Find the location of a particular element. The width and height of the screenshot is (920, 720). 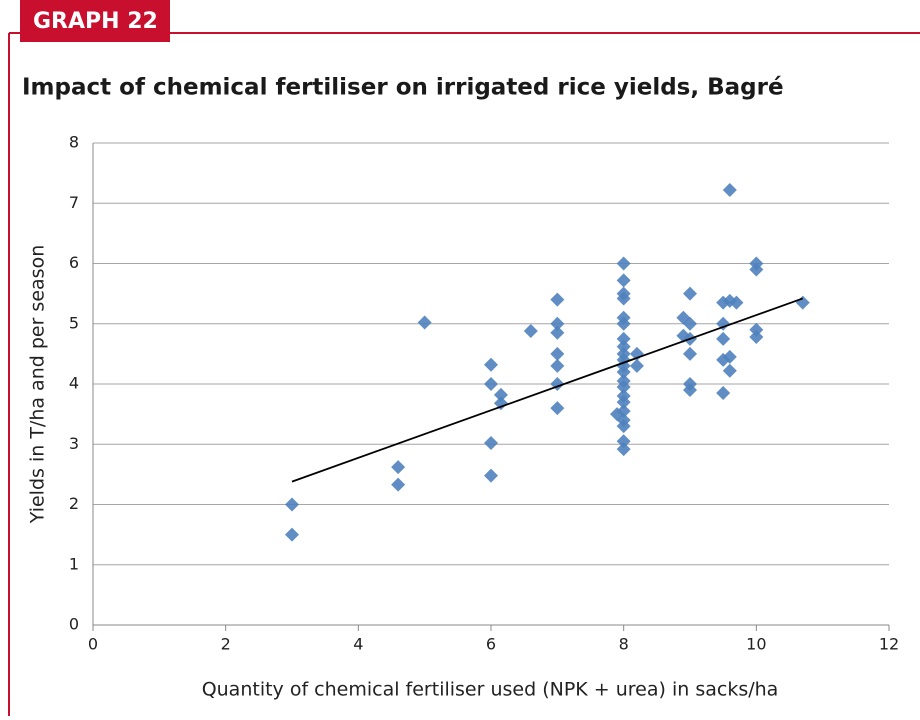

y-tick-label: 8 is located at coordinates (74, 142).